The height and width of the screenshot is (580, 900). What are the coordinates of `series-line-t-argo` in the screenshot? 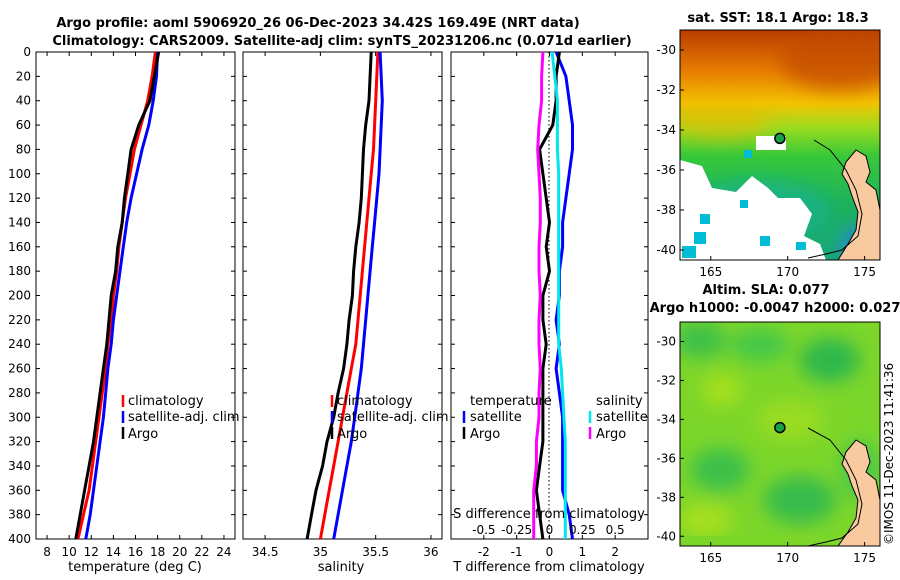 It's located at (547, 295).